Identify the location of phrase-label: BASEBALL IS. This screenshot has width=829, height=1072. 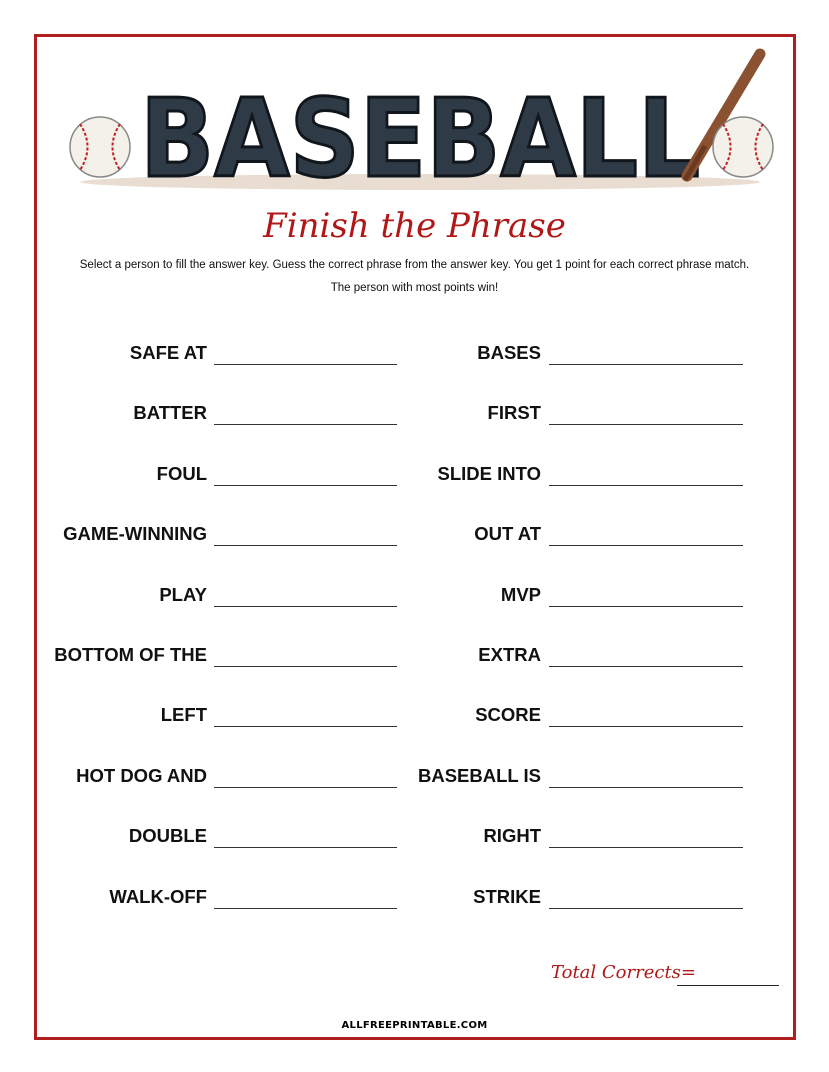
(479, 775).